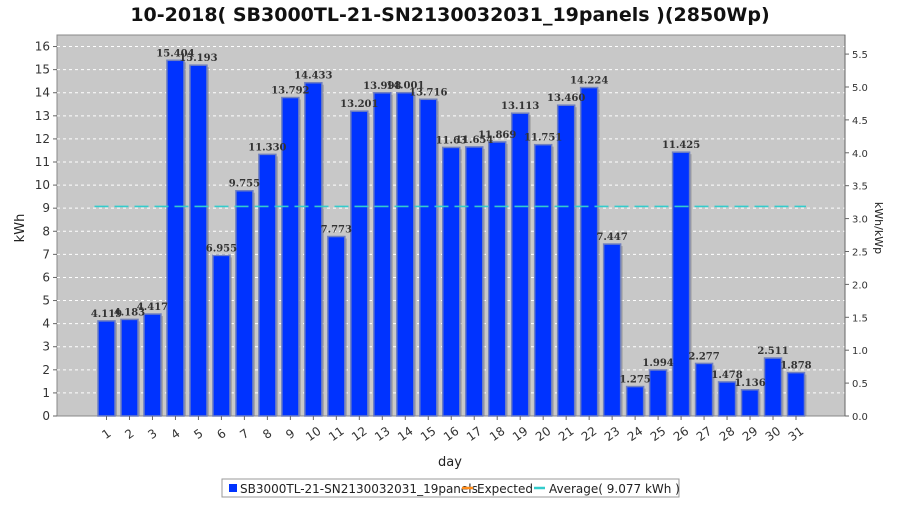 This screenshot has width=900, height=505. I want to click on legend-label-average: Average( 9.077 kWh ), so click(614, 489).